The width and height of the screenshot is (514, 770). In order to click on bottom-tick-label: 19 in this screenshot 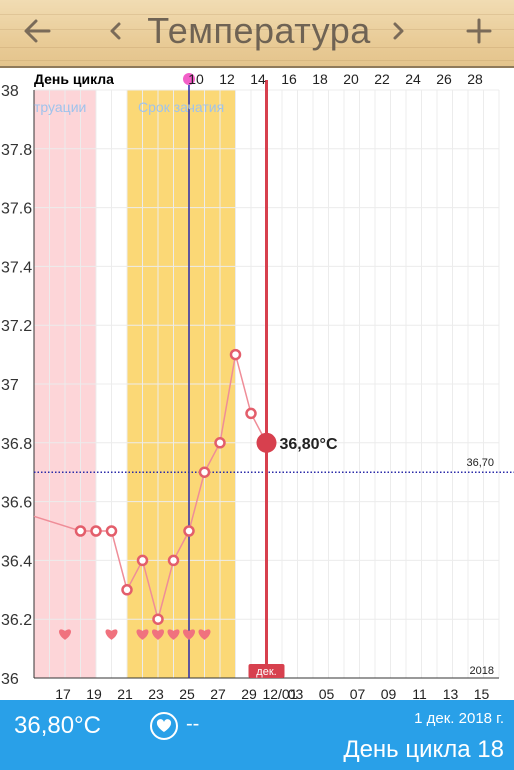, I will do `click(94, 693)`.